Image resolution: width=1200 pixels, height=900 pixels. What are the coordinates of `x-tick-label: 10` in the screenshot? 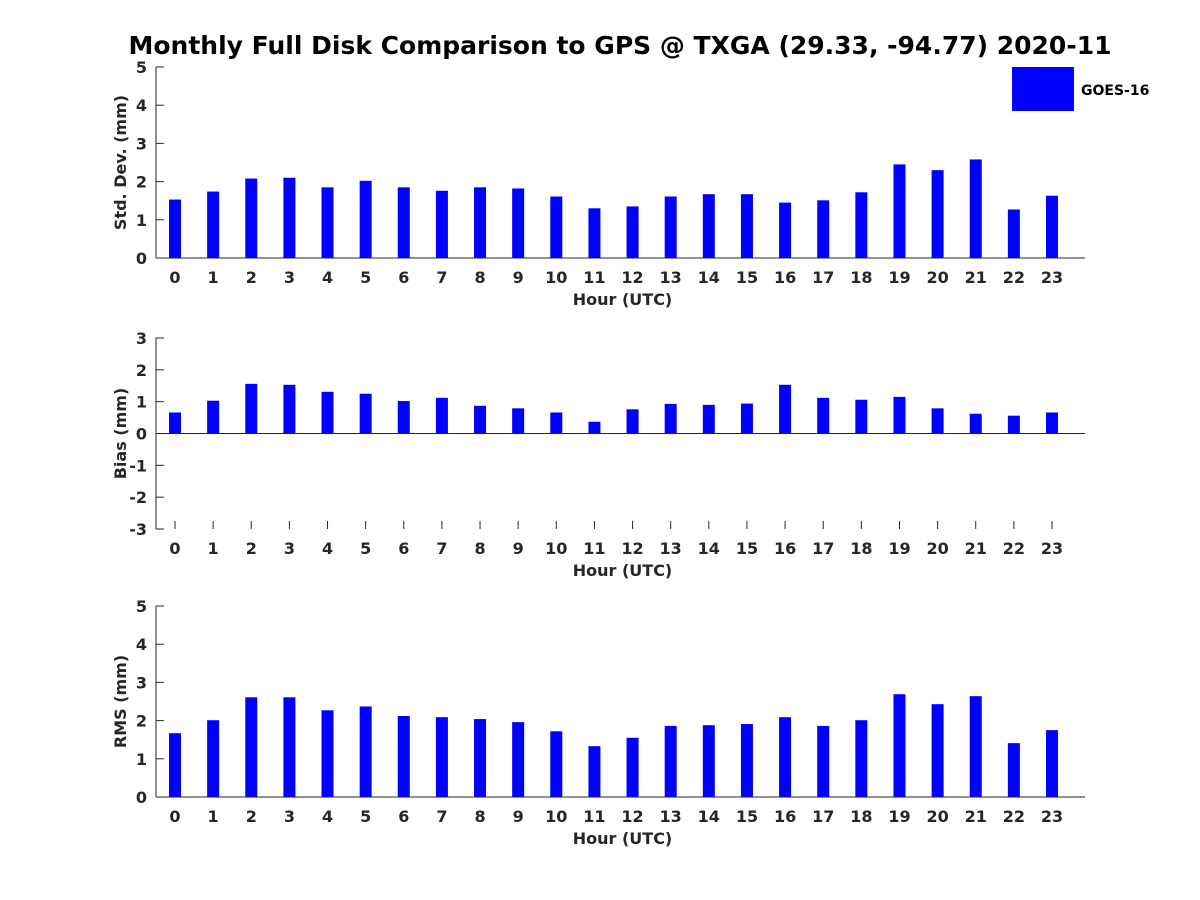 It's located at (556, 816).